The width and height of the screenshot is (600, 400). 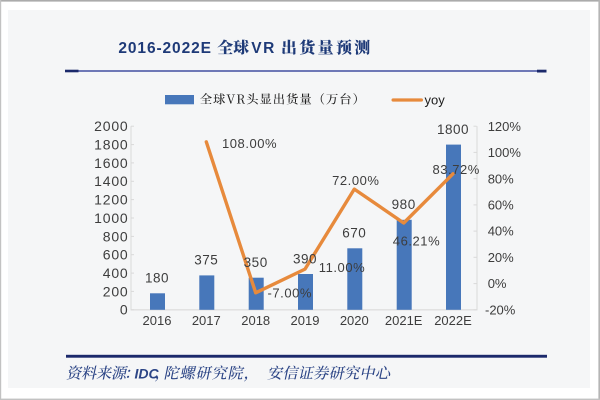 I want to click on svg-text: 2022E, so click(x=453, y=320).